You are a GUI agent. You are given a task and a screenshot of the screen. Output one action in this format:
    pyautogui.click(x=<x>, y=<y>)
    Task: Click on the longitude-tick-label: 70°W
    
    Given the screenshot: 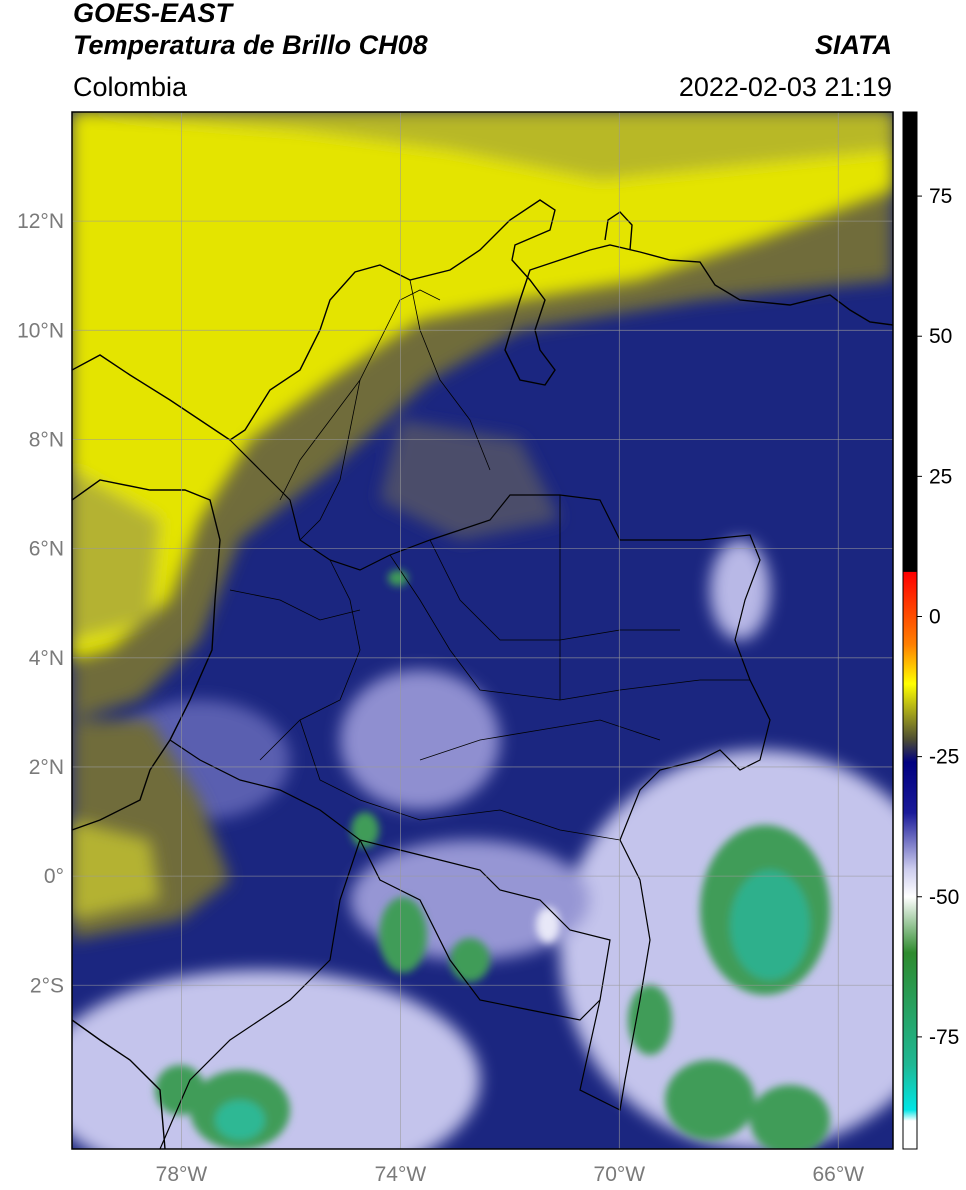 What is the action you would take?
    pyautogui.click(x=620, y=1174)
    